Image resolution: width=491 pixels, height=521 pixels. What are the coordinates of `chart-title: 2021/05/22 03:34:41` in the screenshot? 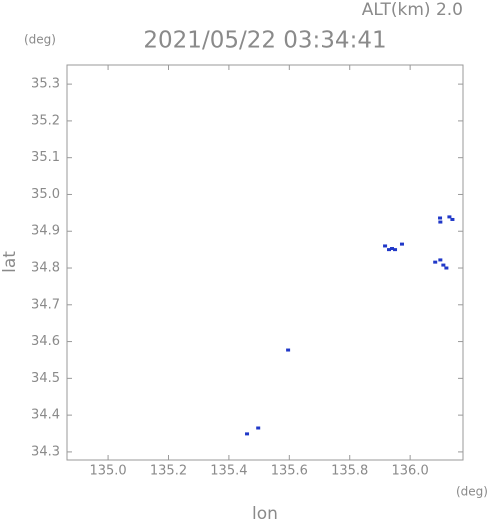 It's located at (264, 41).